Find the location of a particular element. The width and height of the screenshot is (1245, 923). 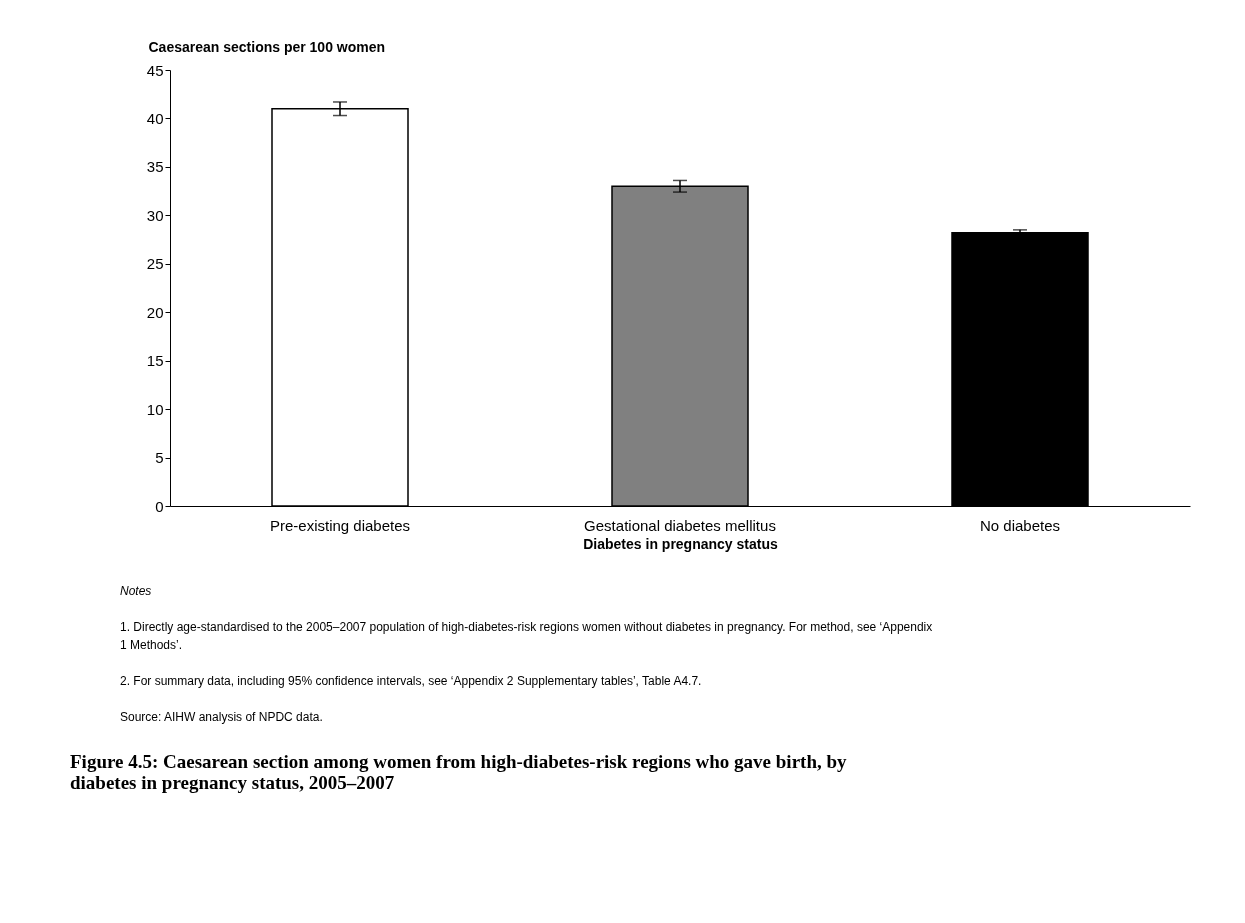

y-tick-label: 35 is located at coordinates (155, 167).